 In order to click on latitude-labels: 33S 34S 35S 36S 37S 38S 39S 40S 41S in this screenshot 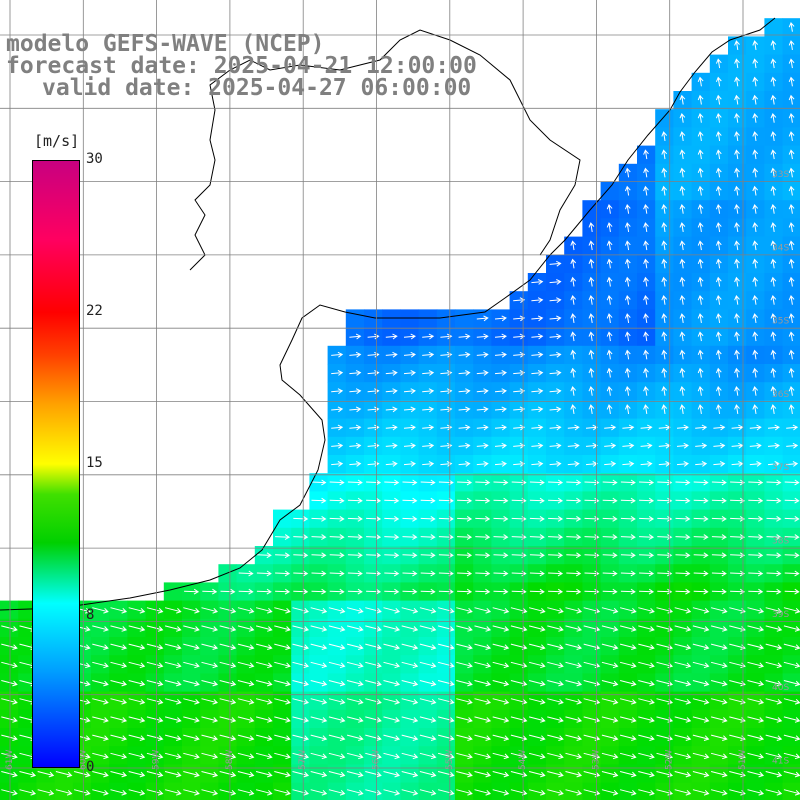, I will do `click(780, 468)`.